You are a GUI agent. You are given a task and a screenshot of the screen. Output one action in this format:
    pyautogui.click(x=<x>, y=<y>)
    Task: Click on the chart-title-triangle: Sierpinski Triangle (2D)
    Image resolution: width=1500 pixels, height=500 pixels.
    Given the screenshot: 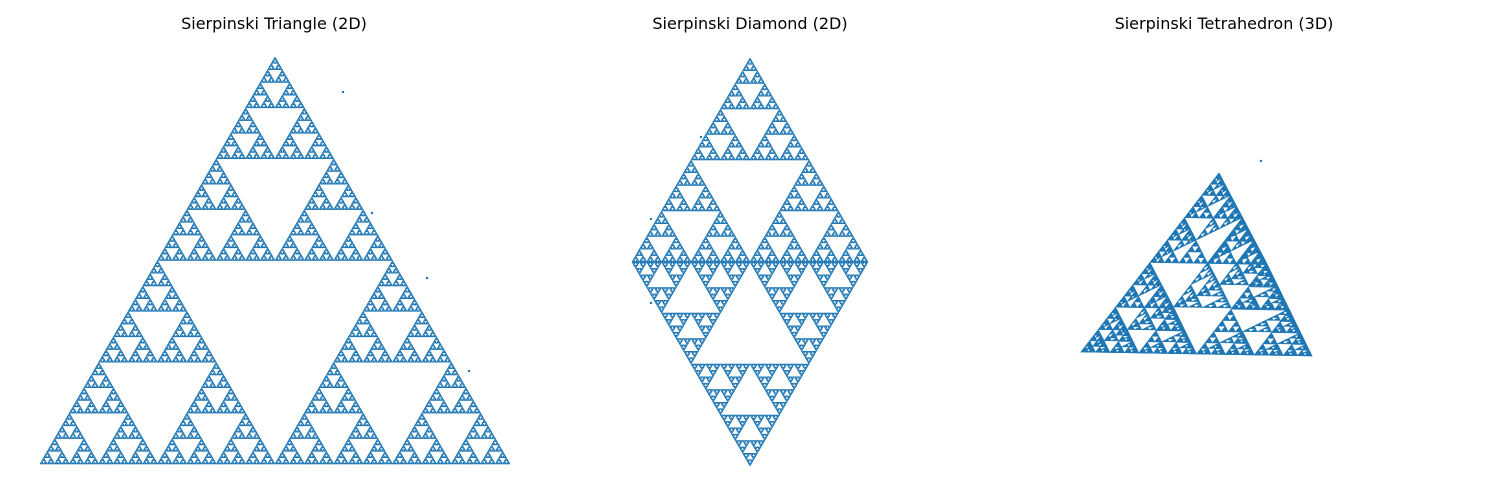 What is the action you would take?
    pyautogui.click(x=274, y=23)
    